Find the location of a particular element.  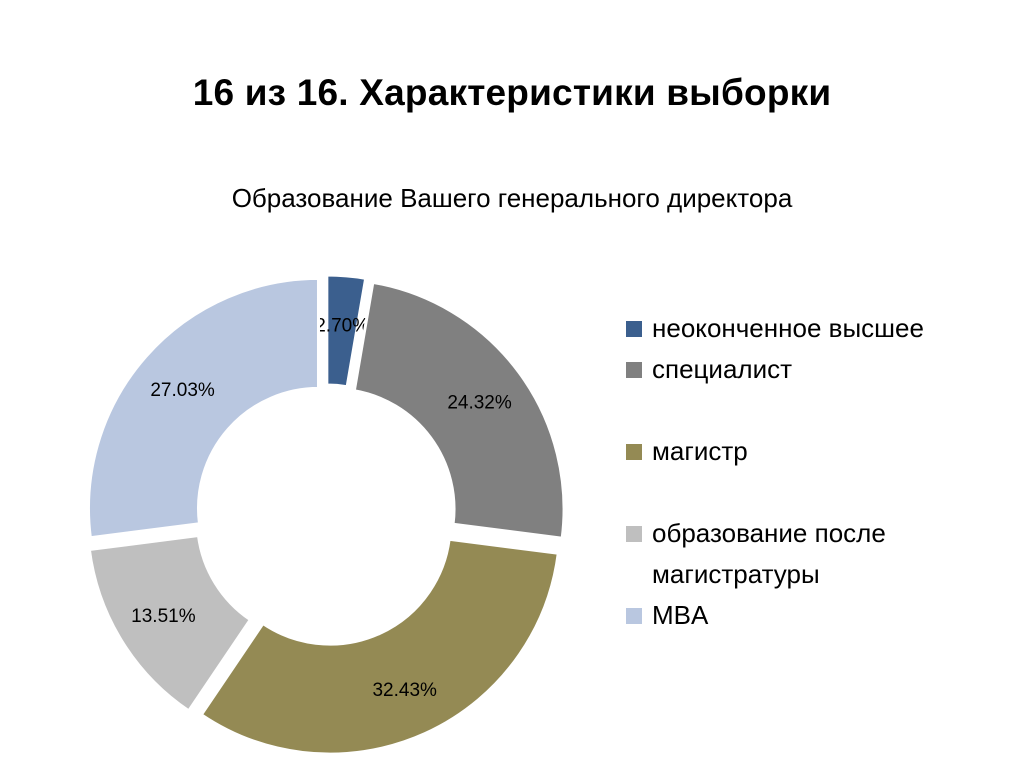

legend-swatch-unfinished-higher is located at coordinates (634, 329).